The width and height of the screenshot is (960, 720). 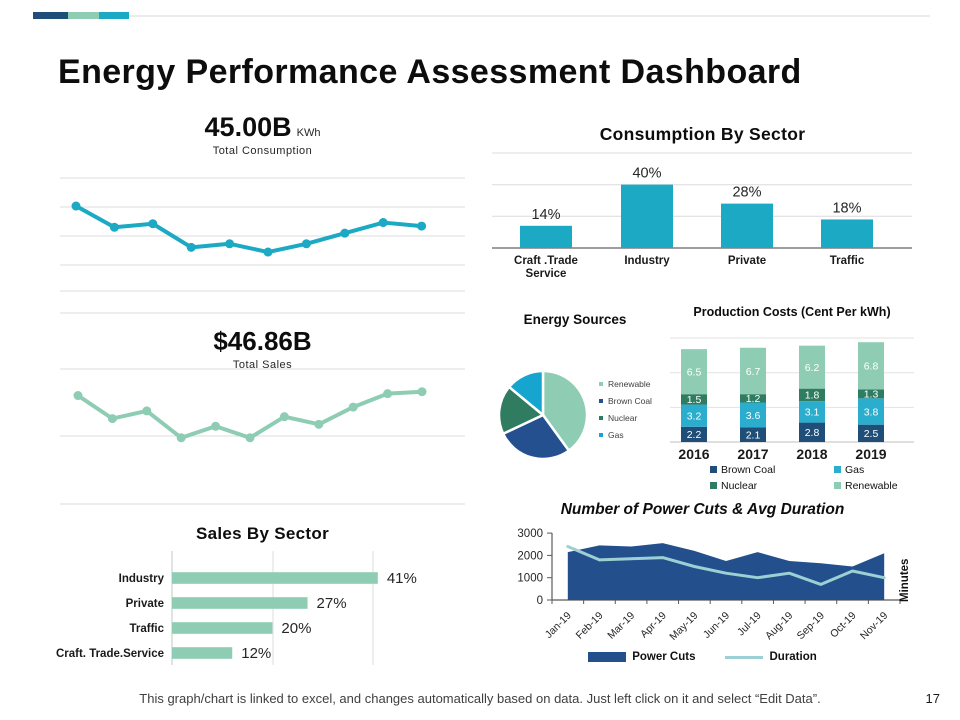 I want to click on svg-text: 3000, so click(x=530, y=534).